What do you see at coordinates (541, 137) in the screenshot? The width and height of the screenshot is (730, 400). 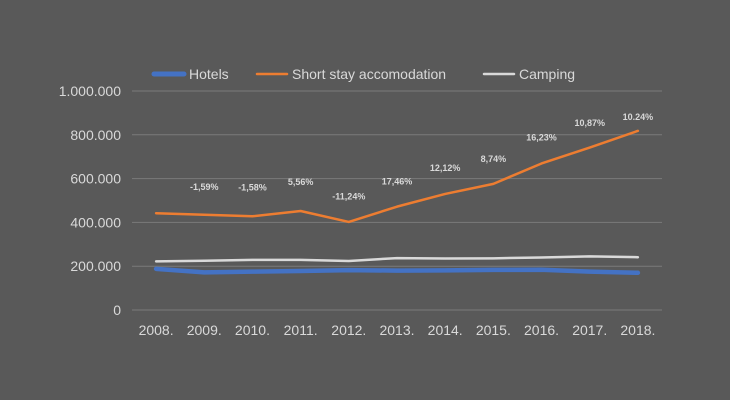 I see `data-label: 16,23%` at bounding box center [541, 137].